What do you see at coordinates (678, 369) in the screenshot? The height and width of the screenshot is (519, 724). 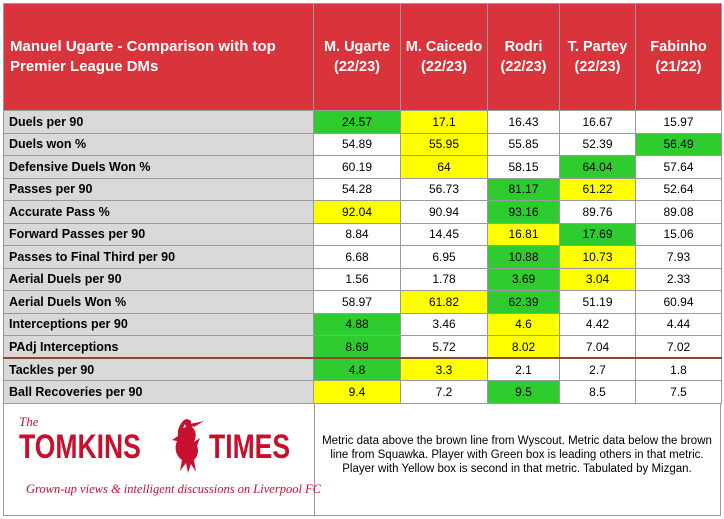 I see `metric-value: 1.8` at bounding box center [678, 369].